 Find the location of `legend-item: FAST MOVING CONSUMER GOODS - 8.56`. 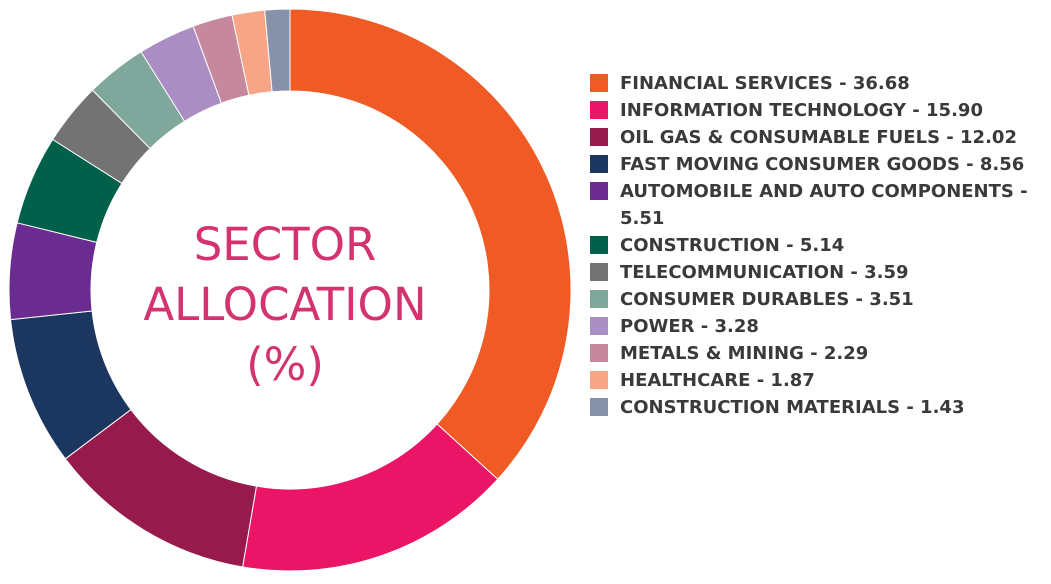

legend-item: FAST MOVING CONSUMER GOODS - 8.56 is located at coordinates (817, 164).